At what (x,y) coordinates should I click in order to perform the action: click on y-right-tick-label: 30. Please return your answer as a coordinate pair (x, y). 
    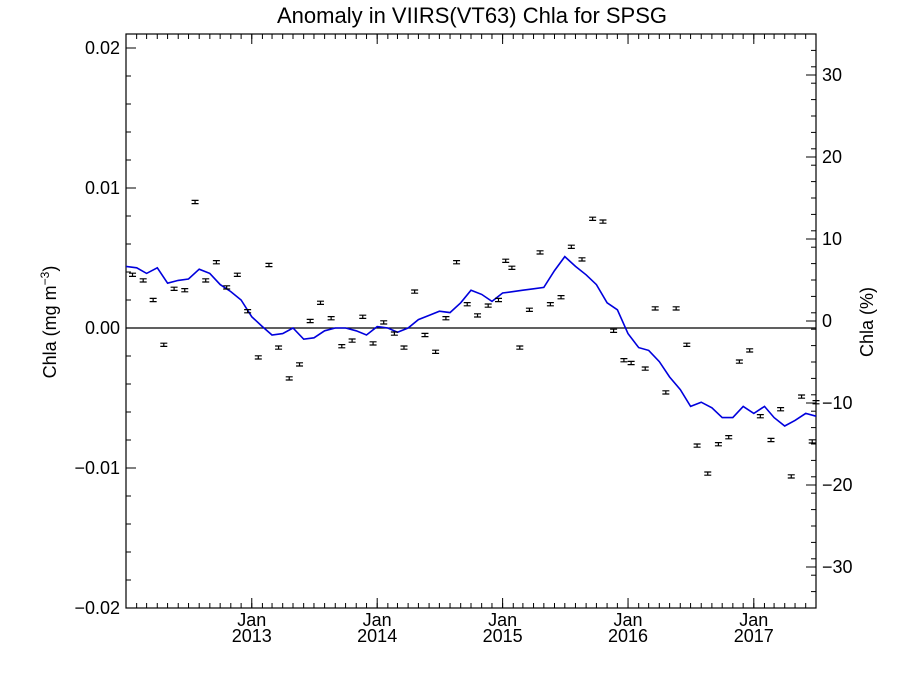
    Looking at the image, I should click on (832, 75).